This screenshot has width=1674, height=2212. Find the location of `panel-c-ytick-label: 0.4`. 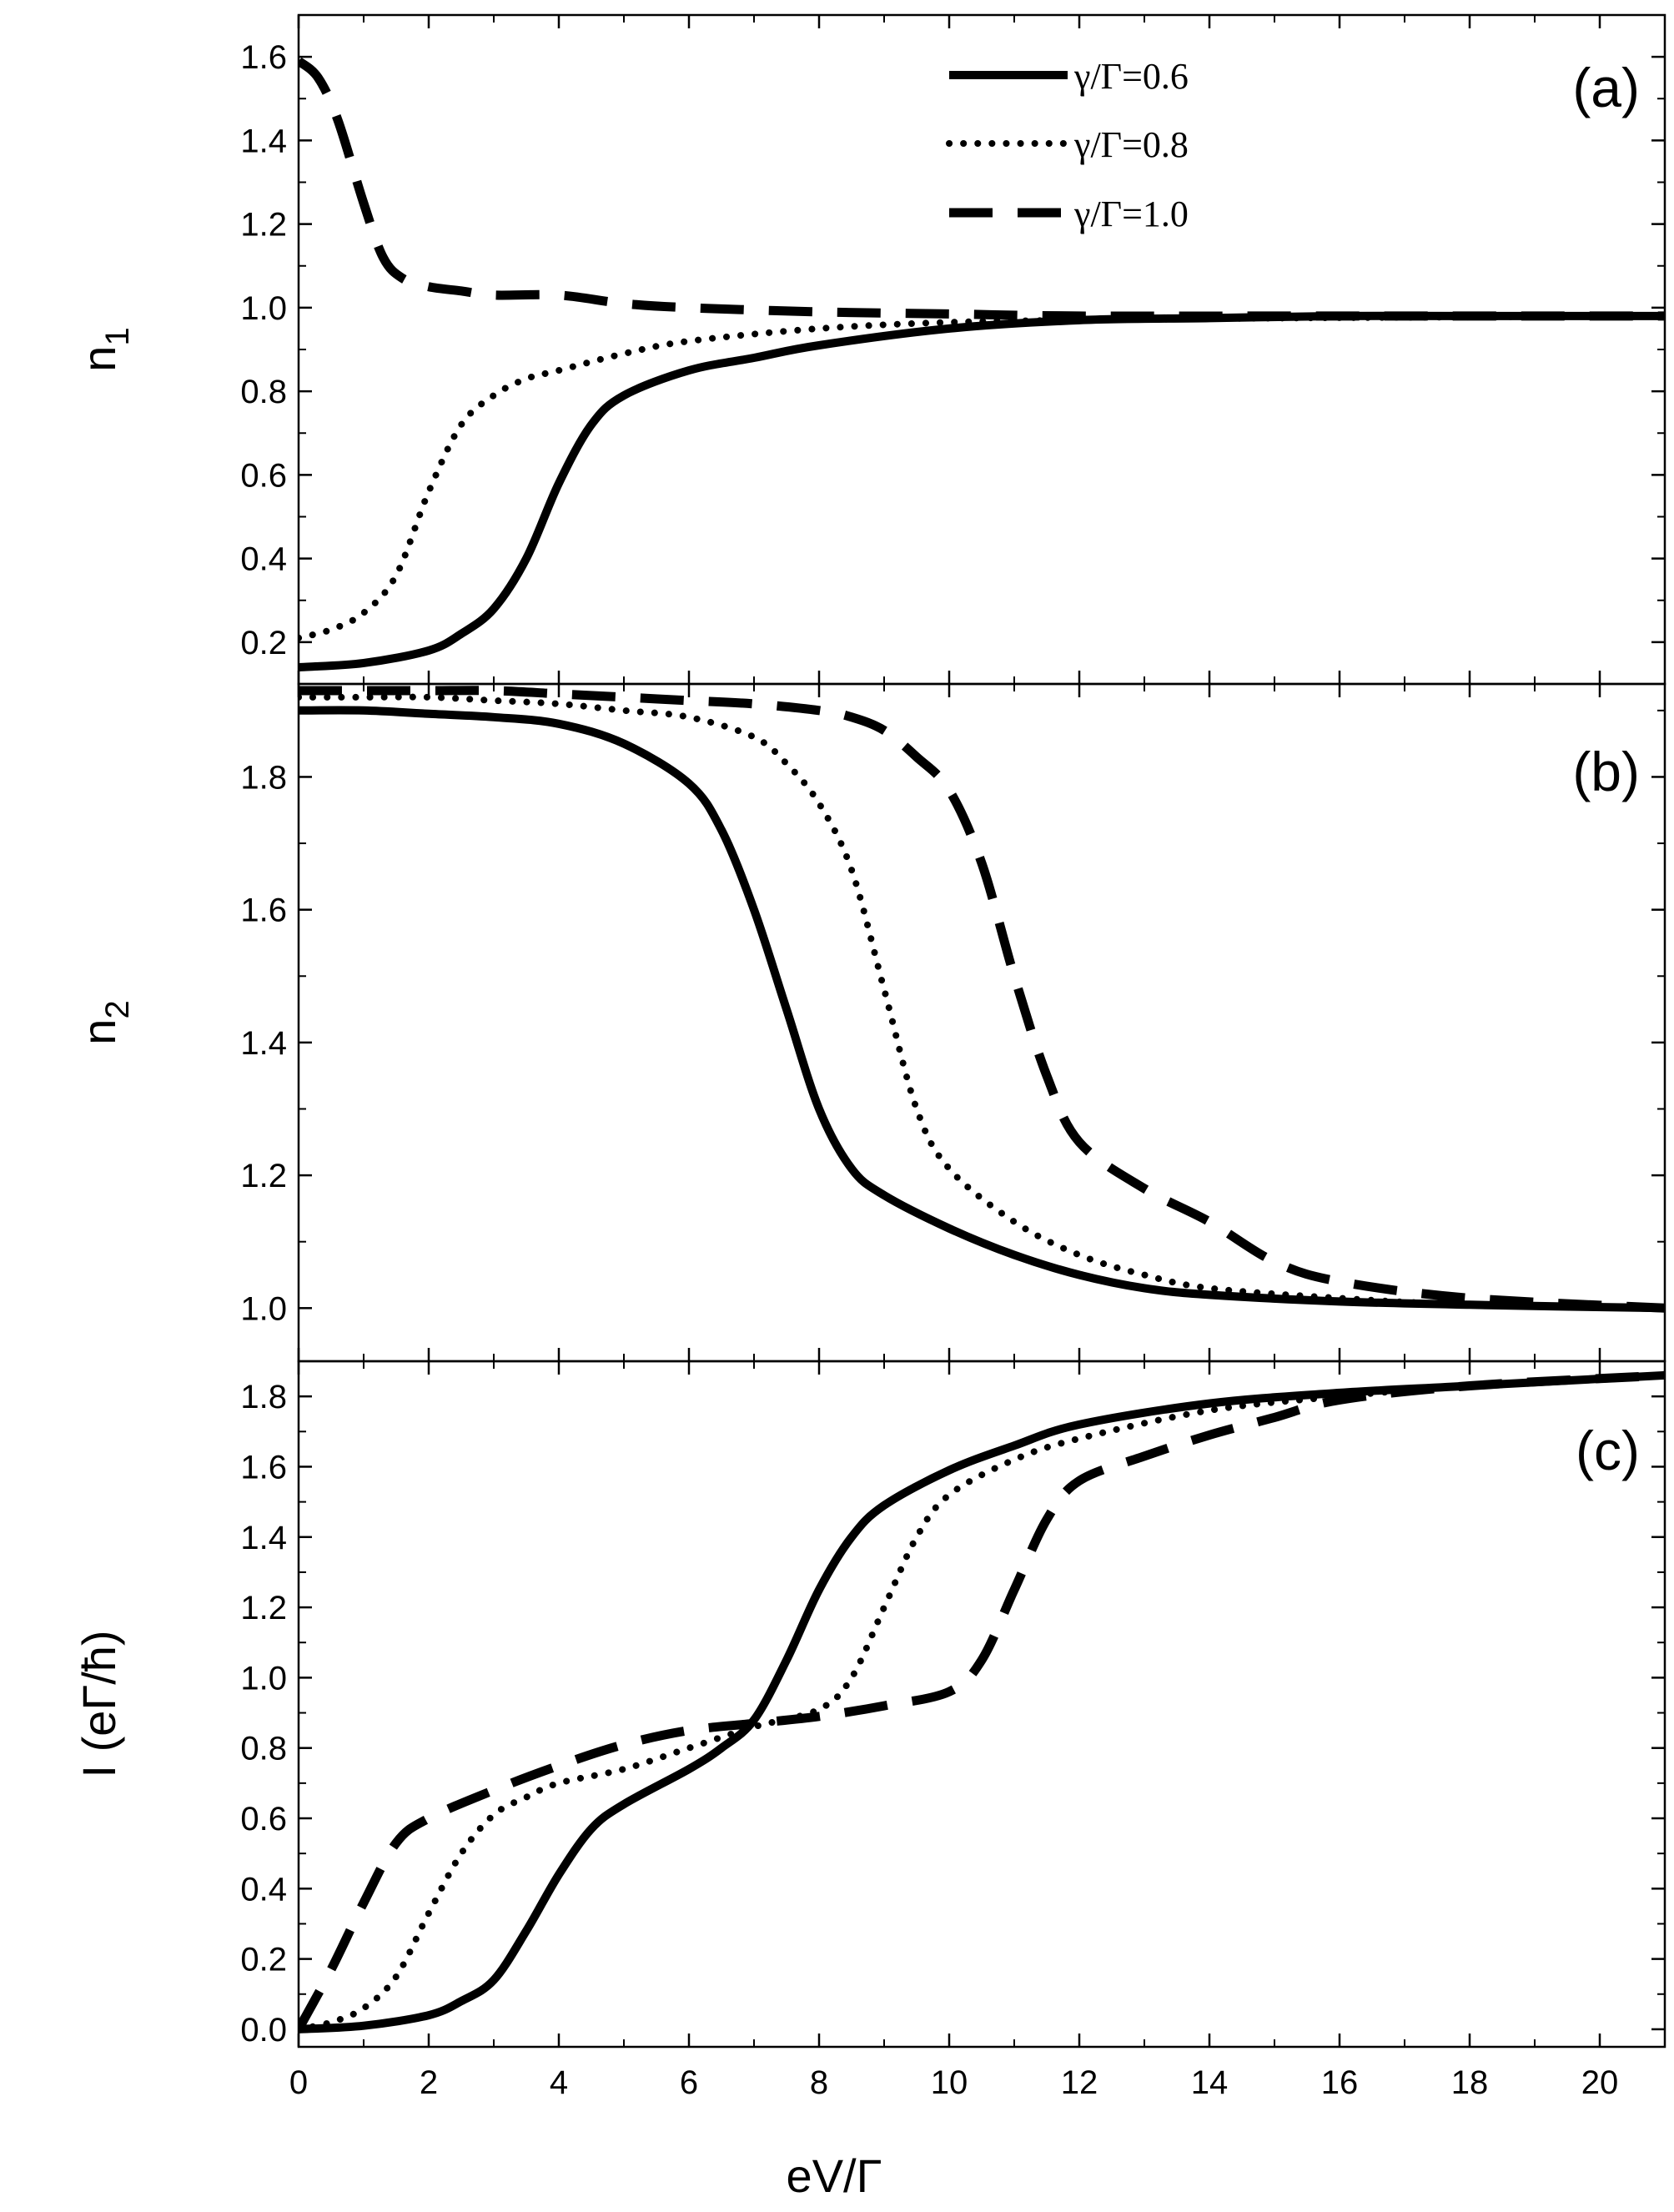

panel-c-ytick-label: 0.4 is located at coordinates (263, 1890).